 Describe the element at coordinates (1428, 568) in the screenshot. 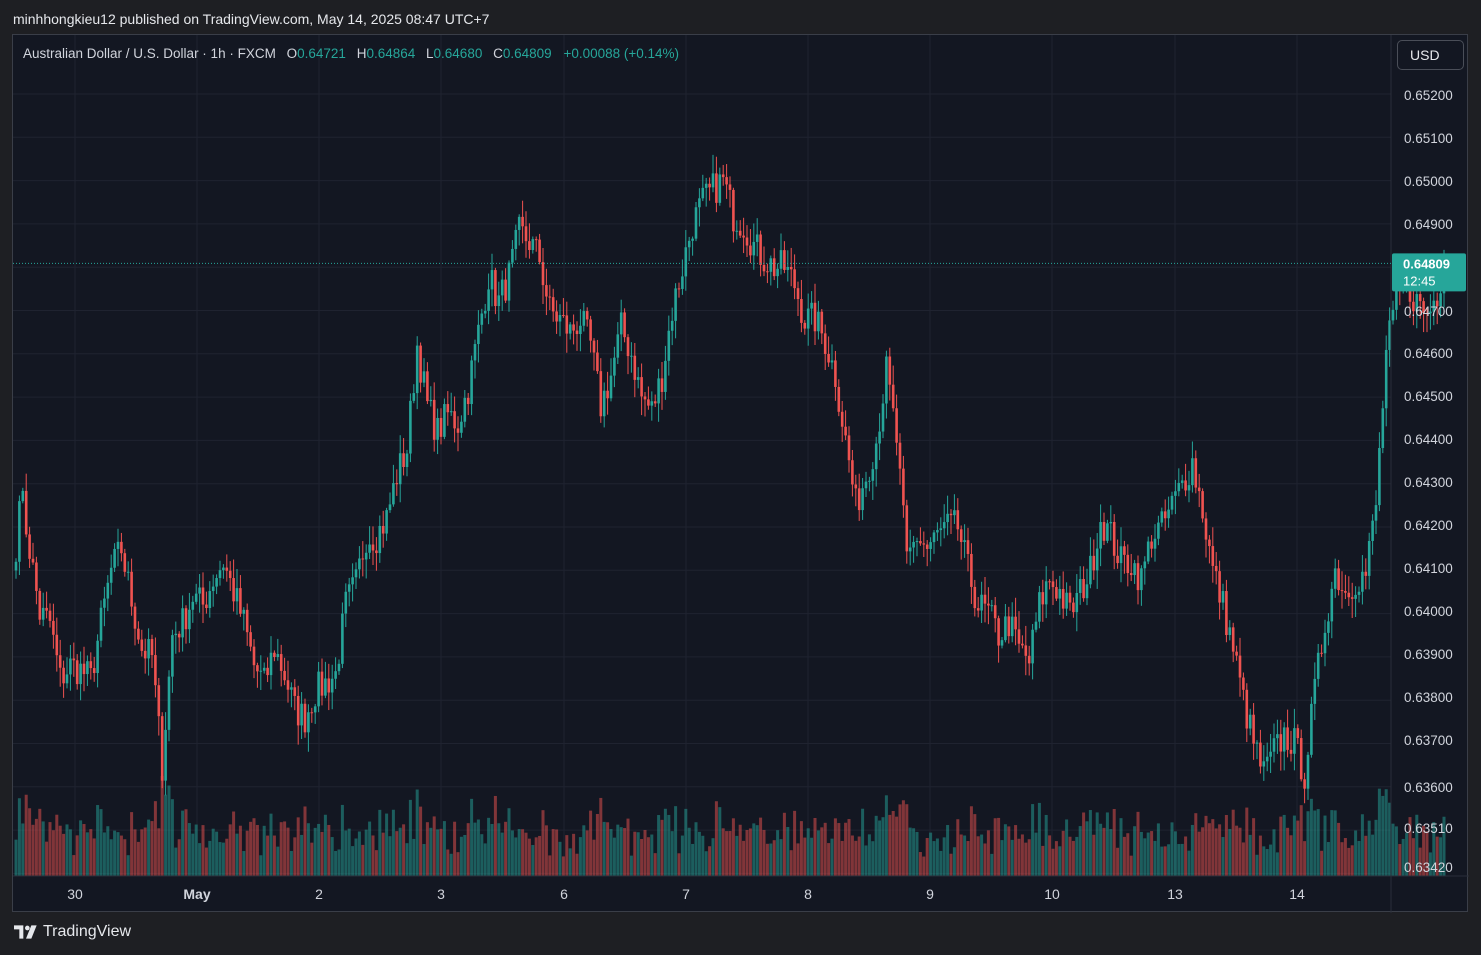

I see `price-tick-label: 0.64100` at that location.